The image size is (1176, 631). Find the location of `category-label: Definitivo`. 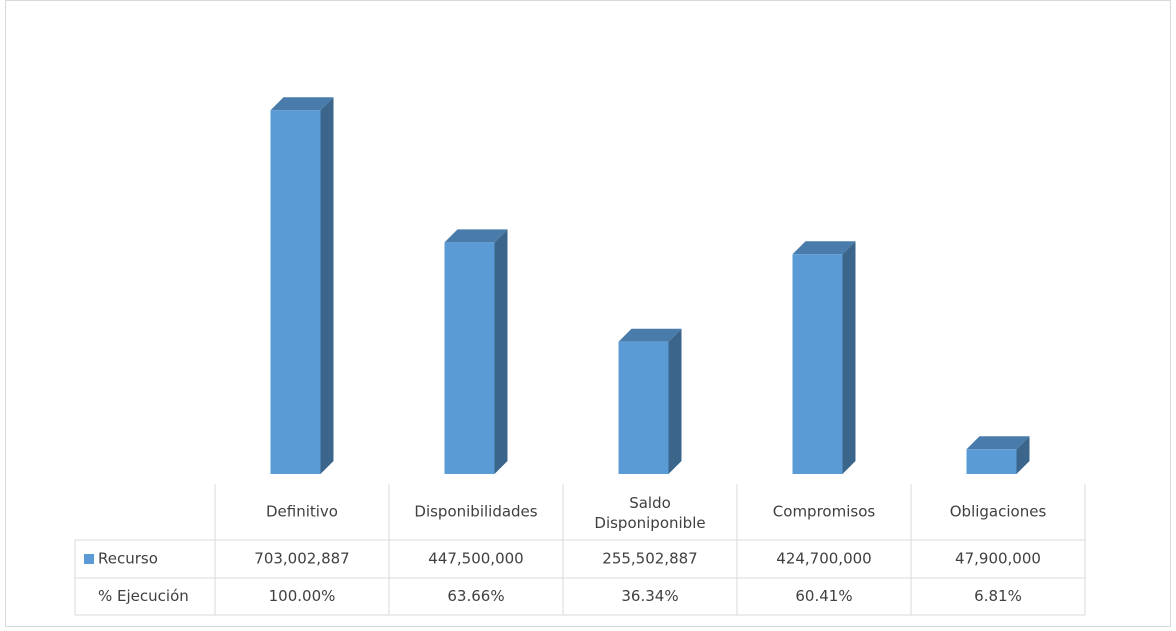

category-label: Definitivo is located at coordinates (302, 512).